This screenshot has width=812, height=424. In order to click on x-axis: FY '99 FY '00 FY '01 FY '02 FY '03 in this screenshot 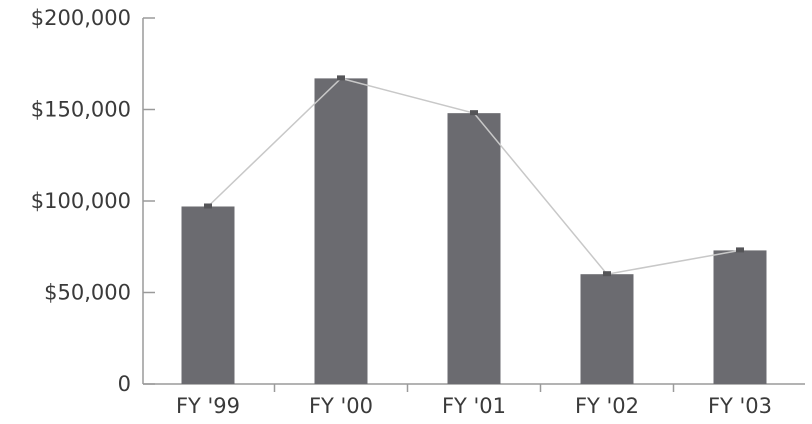, I will do `click(474, 400)`.